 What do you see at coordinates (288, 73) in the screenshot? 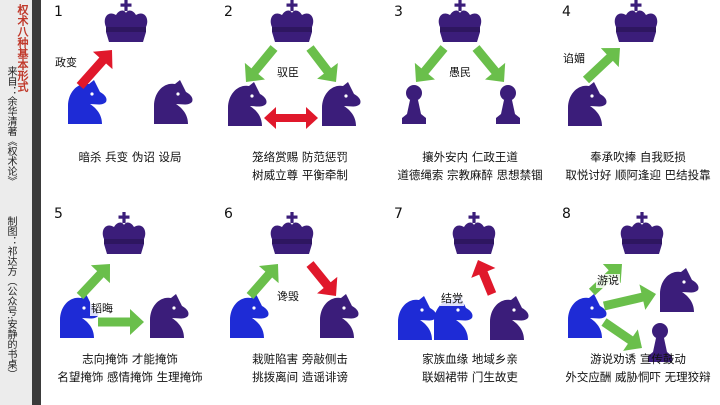
I see `arrow-label: 驭臣` at bounding box center [288, 73].